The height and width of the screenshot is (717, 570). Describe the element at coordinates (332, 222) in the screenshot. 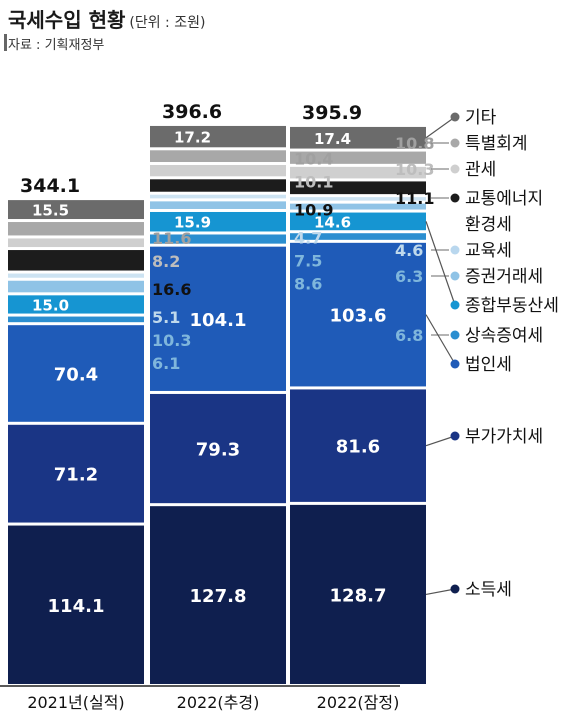

I see `value-label-2-4: 14.6` at that location.